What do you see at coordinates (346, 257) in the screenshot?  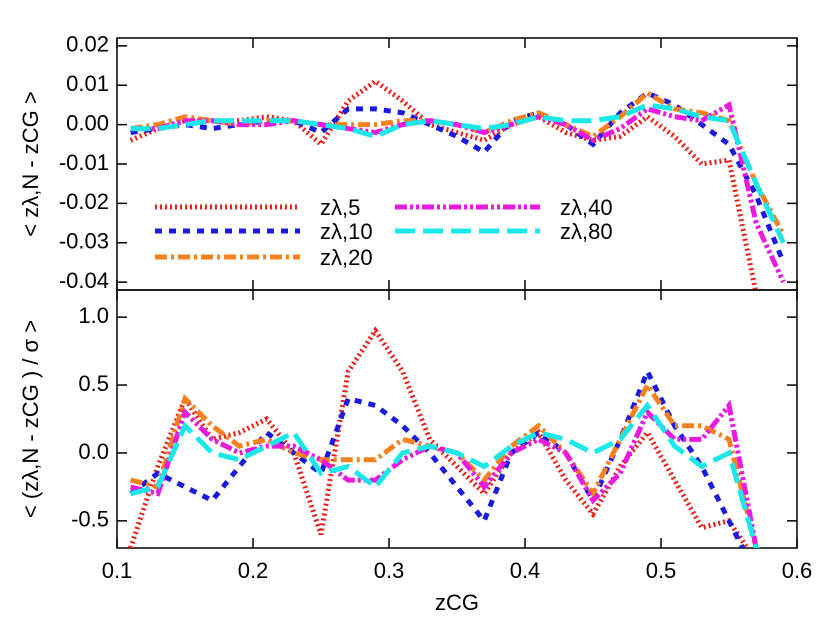 I see `legend-label: zλ,20` at bounding box center [346, 257].